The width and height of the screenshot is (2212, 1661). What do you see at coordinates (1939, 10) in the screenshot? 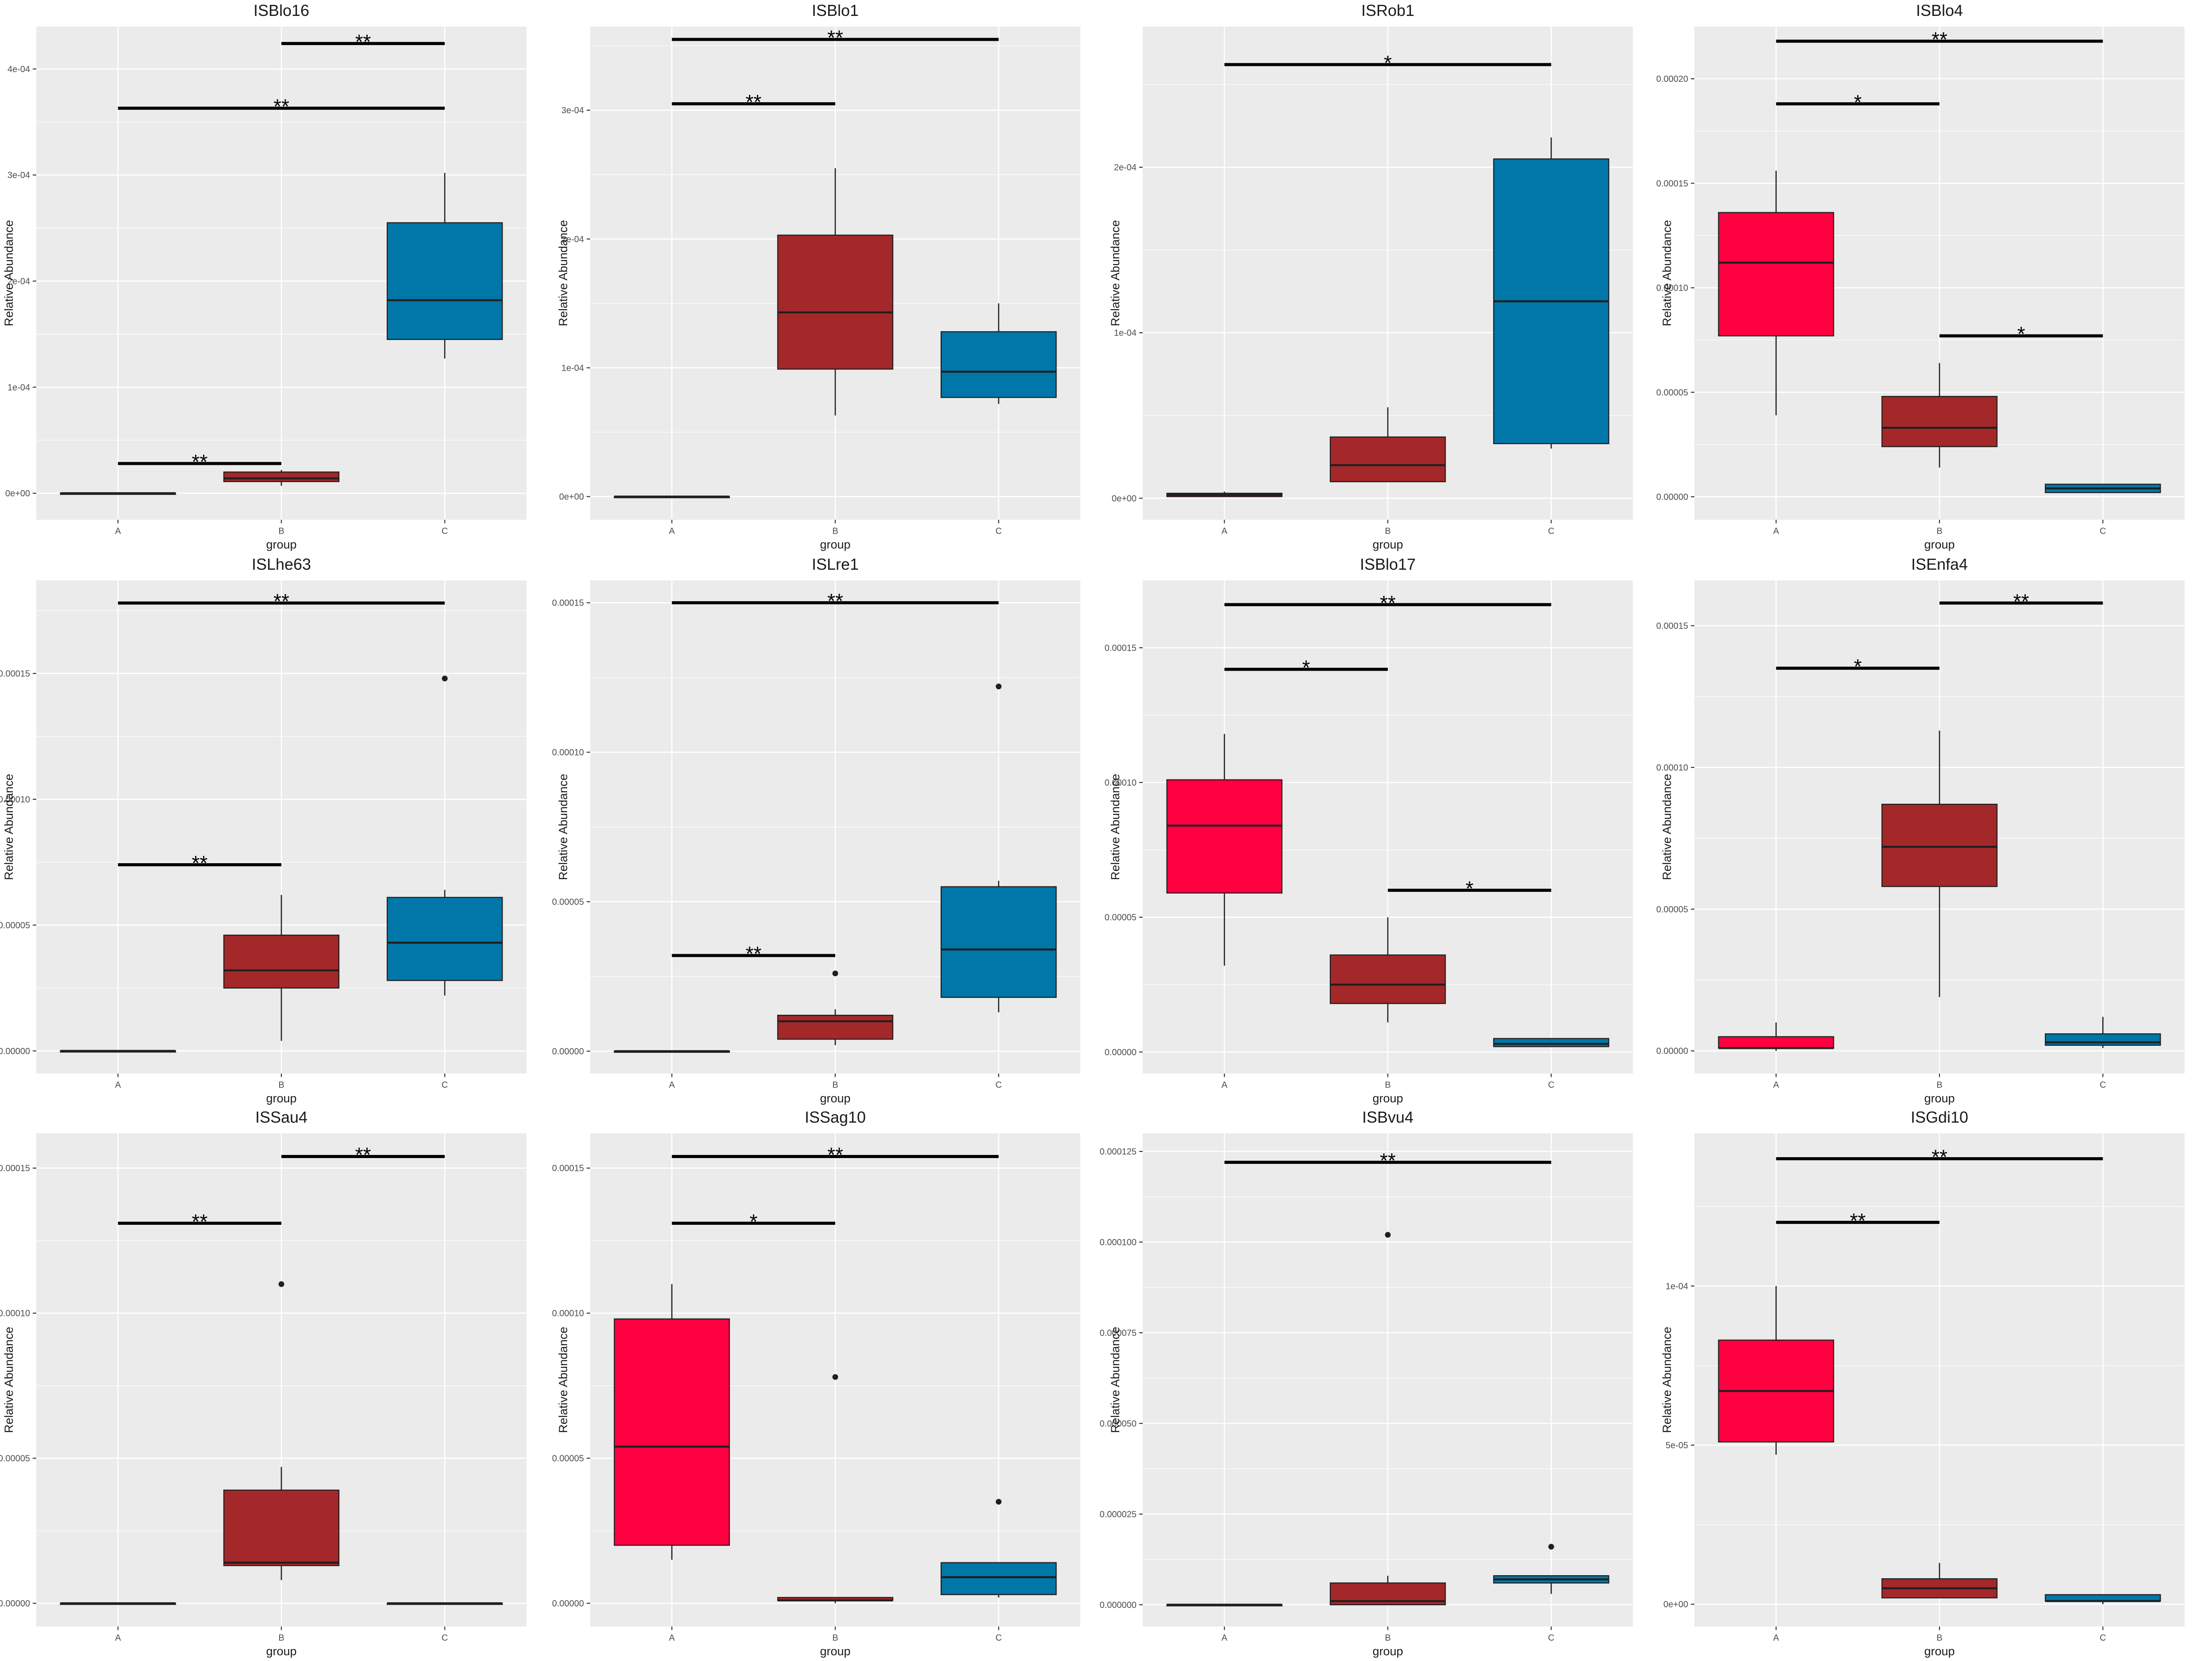
I see `panel-title: ISBlo4` at bounding box center [1939, 10].